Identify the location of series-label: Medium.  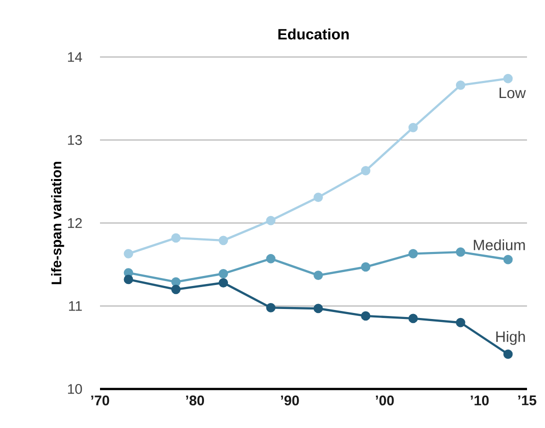
(499, 244).